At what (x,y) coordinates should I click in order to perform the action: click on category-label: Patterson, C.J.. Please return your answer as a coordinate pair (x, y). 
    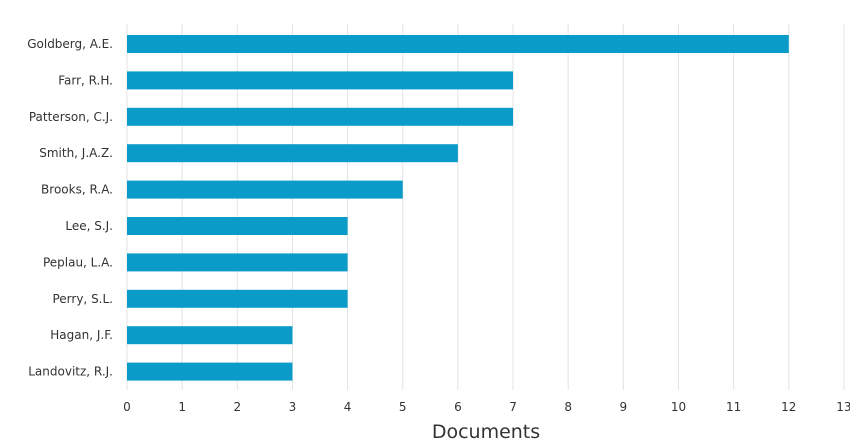
    Looking at the image, I should click on (71, 117).